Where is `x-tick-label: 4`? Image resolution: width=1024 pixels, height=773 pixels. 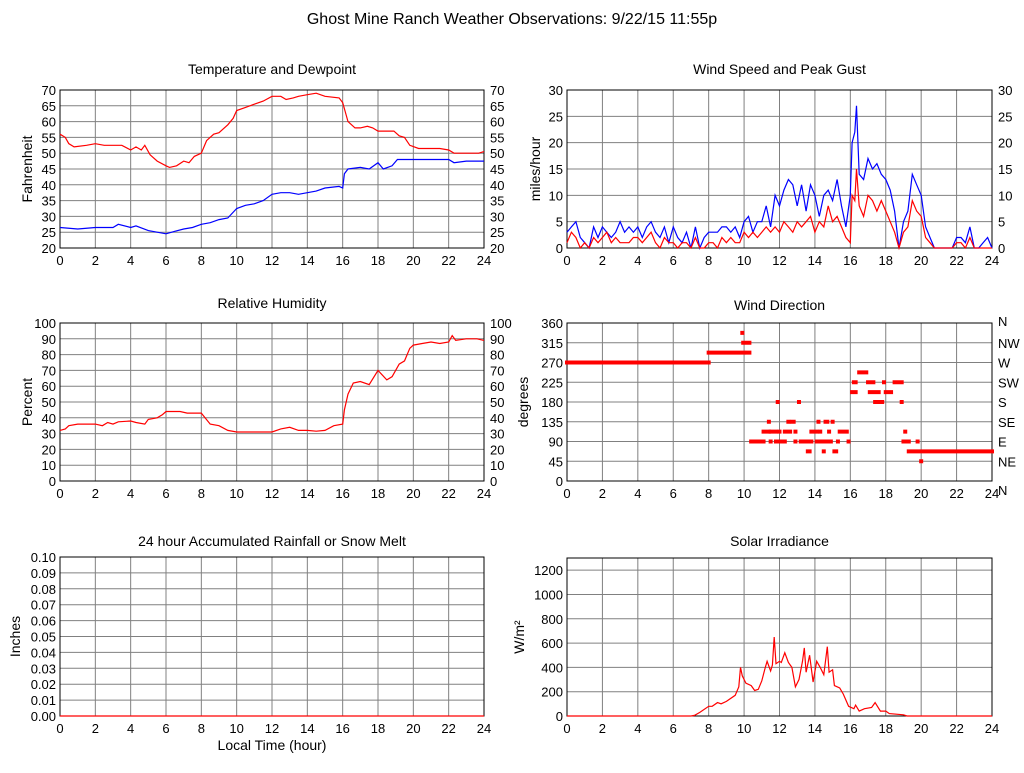
x-tick-label: 4 is located at coordinates (637, 728).